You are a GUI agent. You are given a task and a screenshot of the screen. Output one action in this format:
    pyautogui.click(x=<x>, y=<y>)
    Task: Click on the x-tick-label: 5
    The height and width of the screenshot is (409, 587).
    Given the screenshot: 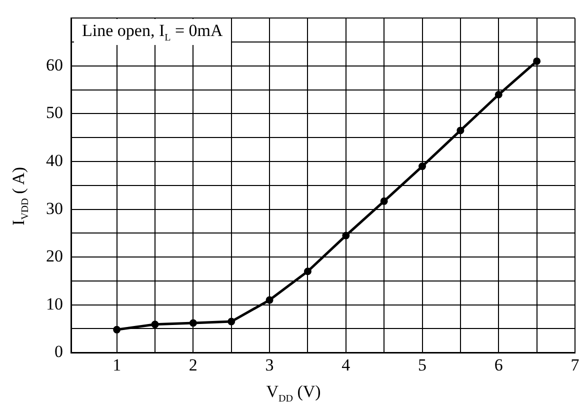 What is the action you would take?
    pyautogui.click(x=422, y=364)
    